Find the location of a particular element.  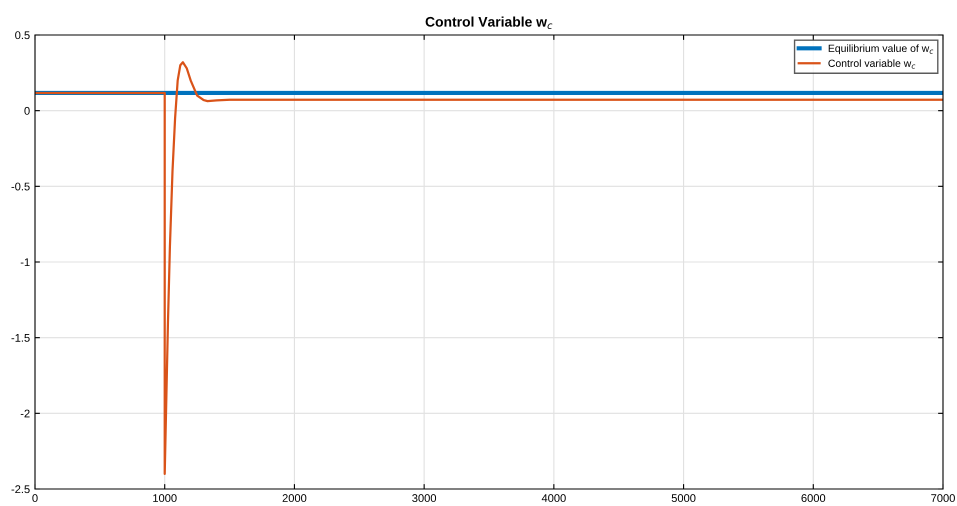

x-tick-label: 1000 is located at coordinates (165, 498).